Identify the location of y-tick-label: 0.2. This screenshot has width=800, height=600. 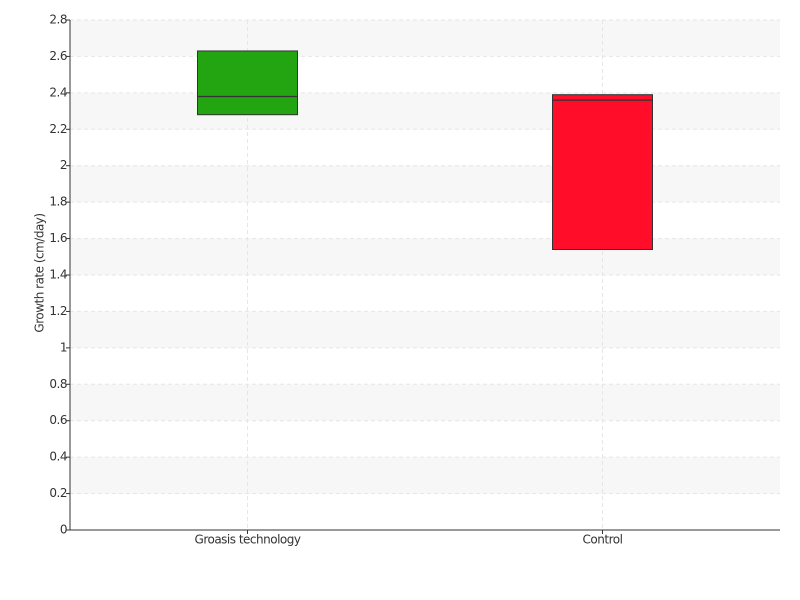
(58, 493).